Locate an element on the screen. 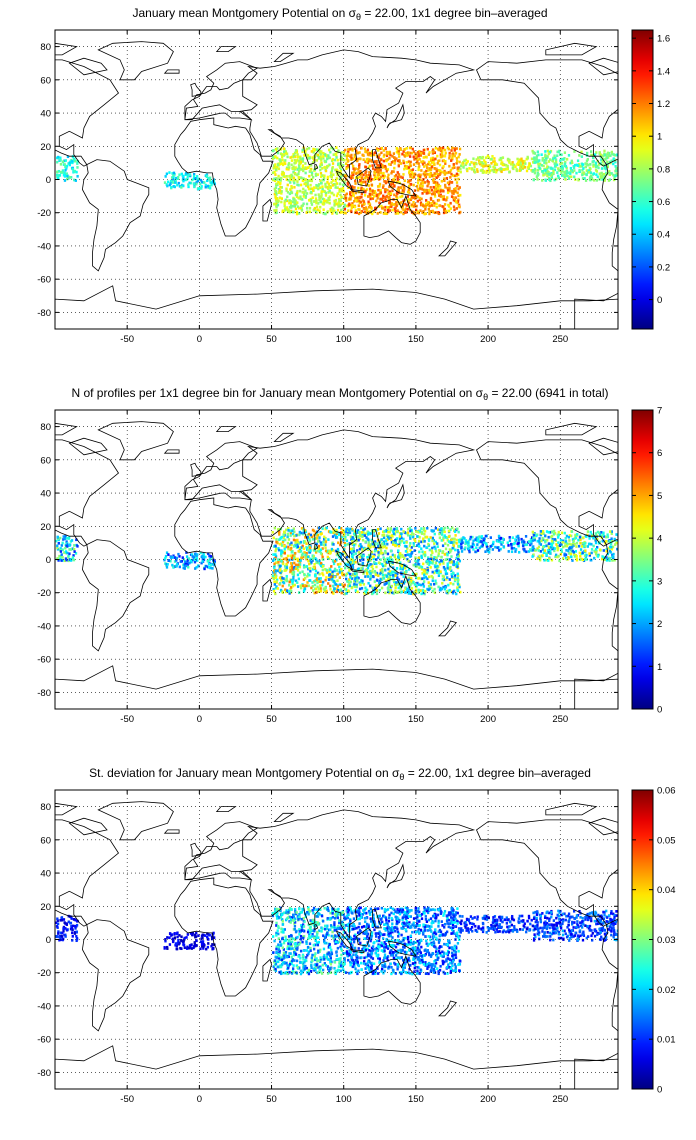 Image resolution: width=696 pixels, height=1140 pixels. coastline-arctic1 is located at coordinates (571, 49).